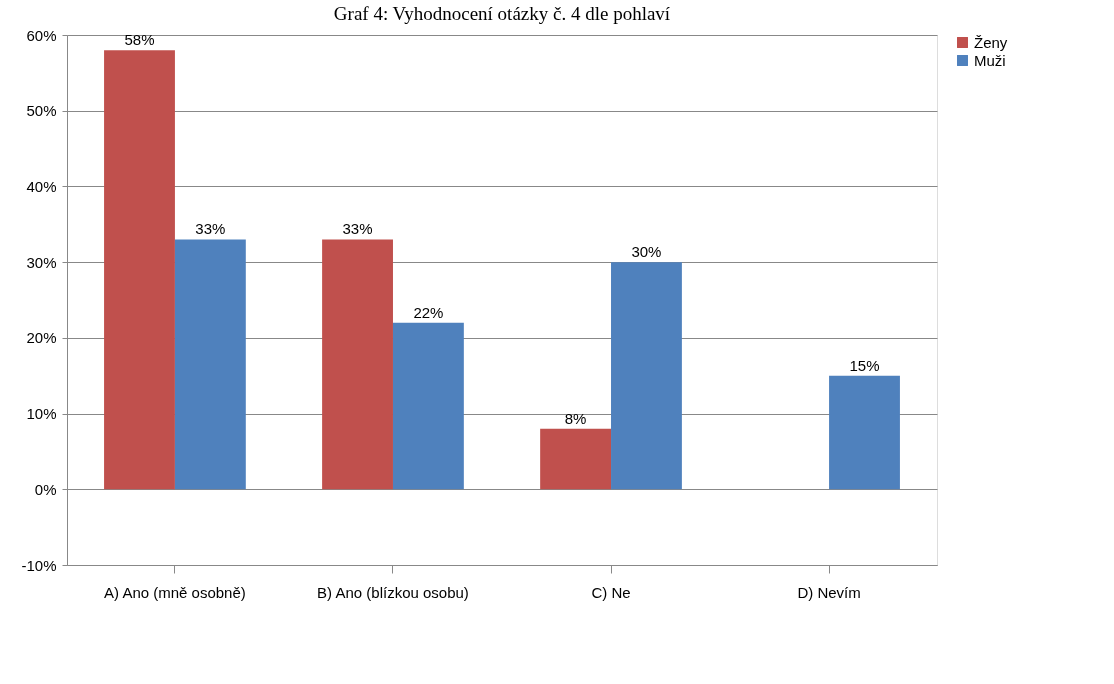 The image size is (1114, 684). I want to click on x-tick-label: A) Ano (mně osobně), so click(175, 592).